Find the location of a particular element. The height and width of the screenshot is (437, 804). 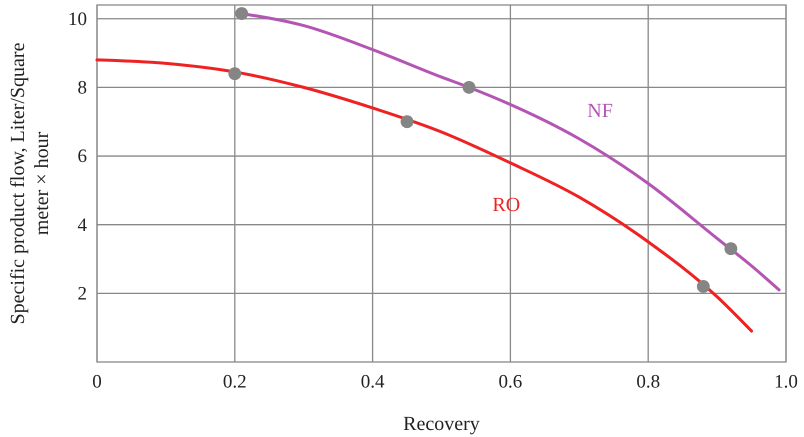

x-tick-label: 0 is located at coordinates (97, 381).